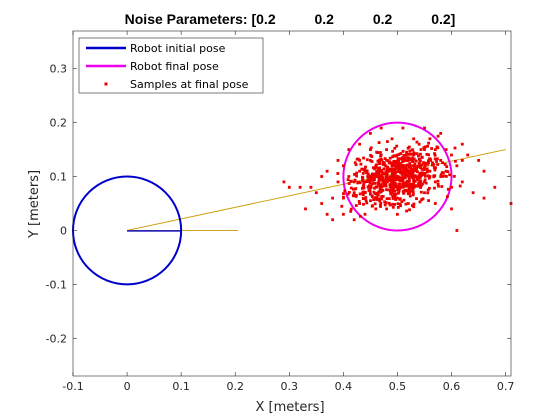 Image resolution: width=560 pixels, height=420 pixels. What do you see at coordinates (290, 19) in the screenshot?
I see `chart-title: Noise Parameters: [0.2 0.2 0.2 0.2]` at bounding box center [290, 19].